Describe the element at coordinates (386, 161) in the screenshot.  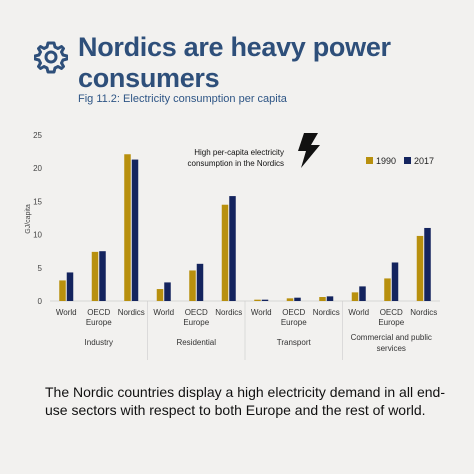
I see `legend-label-1990: 1990` at that location.